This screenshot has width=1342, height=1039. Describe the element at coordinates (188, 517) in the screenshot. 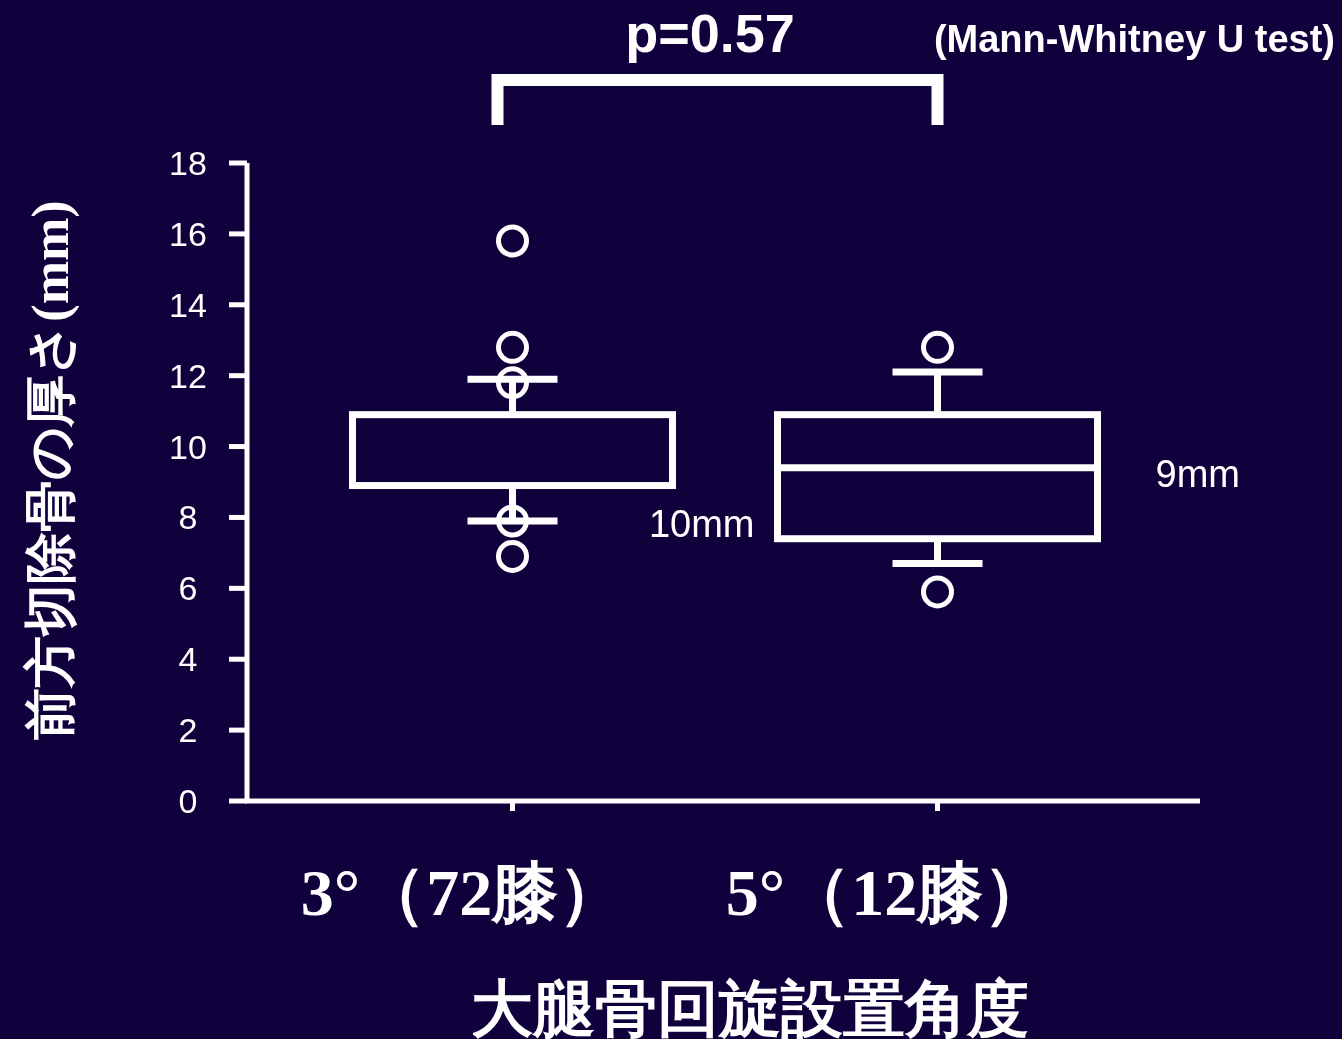

I see `y-tick-label: 8` at that location.